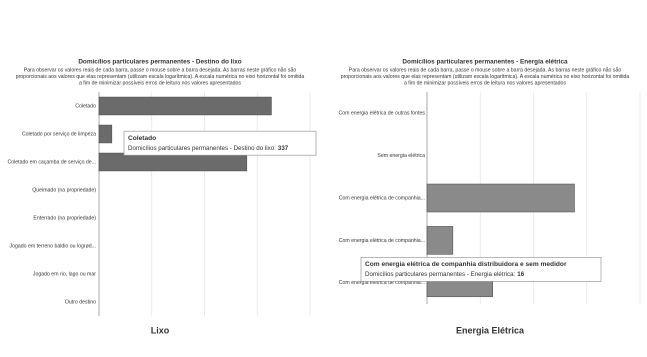 This screenshot has height=357, width=647. What do you see at coordinates (59, 134) in the screenshot?
I see `y-tick-label: Coletado por serviço de limpeza` at bounding box center [59, 134].